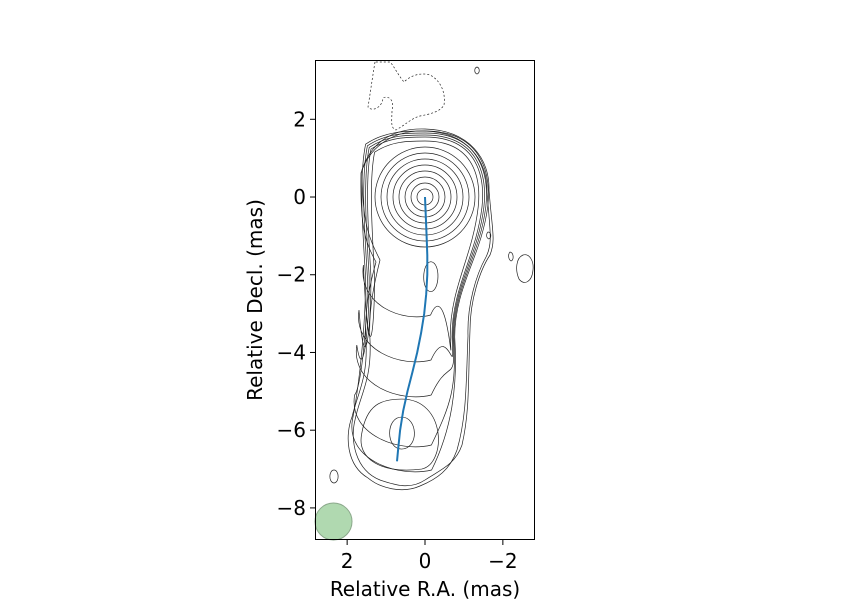 The height and width of the screenshot is (600, 850). Describe the element at coordinates (406, 96) in the screenshot. I see `negative-contour` at that location.